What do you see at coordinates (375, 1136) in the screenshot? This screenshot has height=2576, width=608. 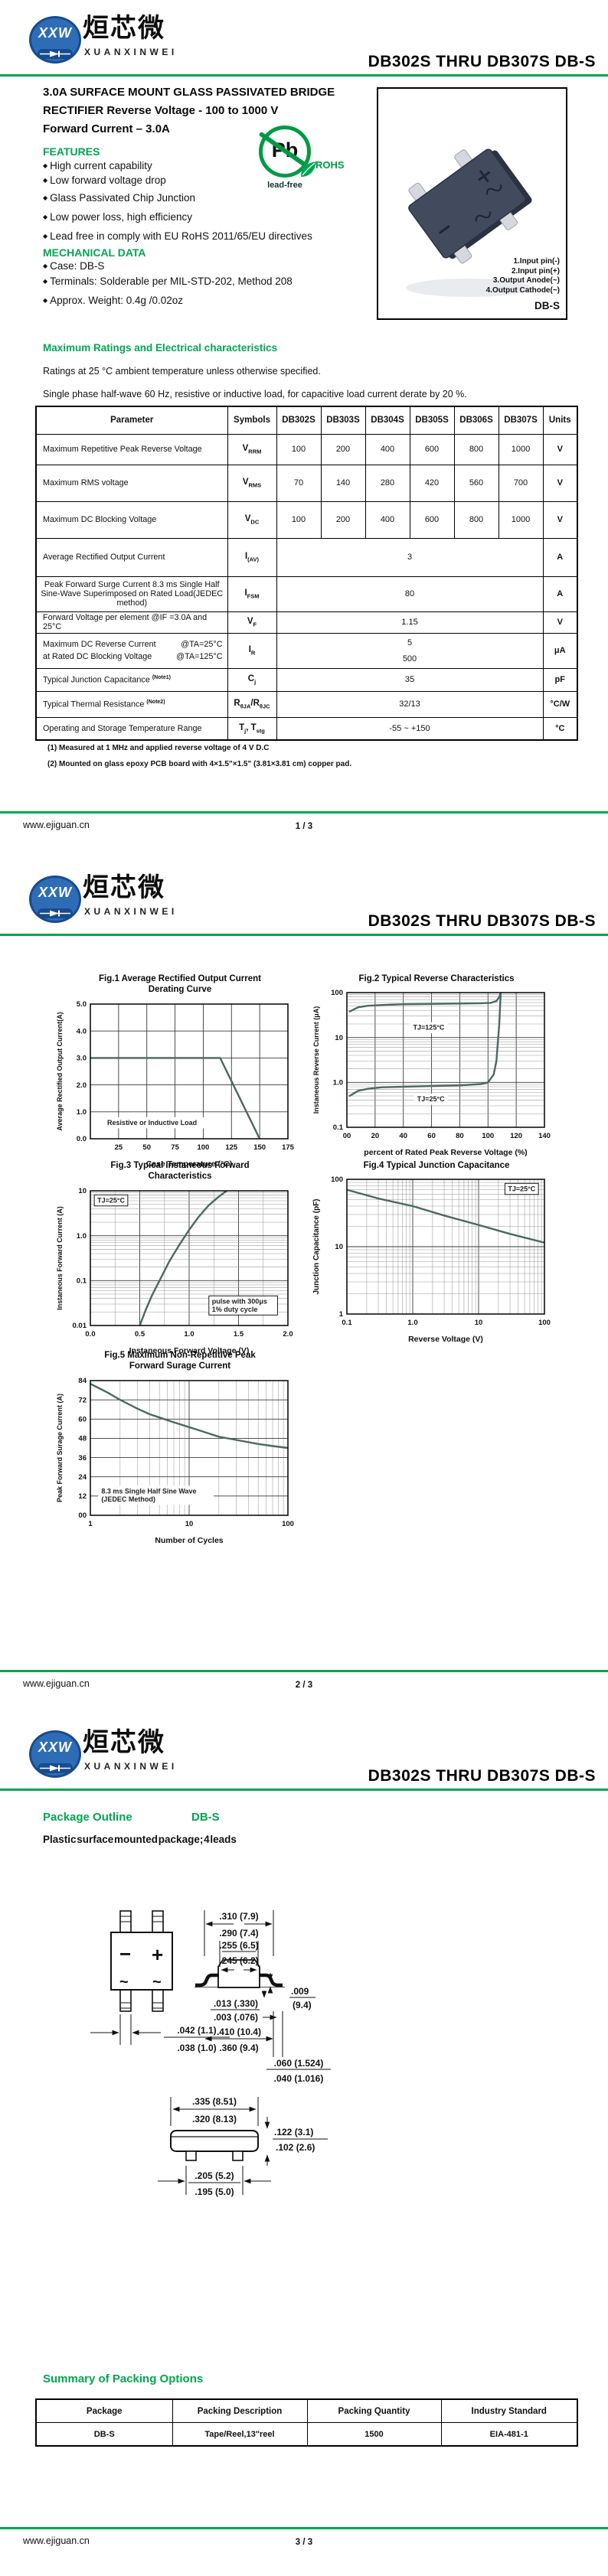 I see `svg-text: 20` at bounding box center [375, 1136].